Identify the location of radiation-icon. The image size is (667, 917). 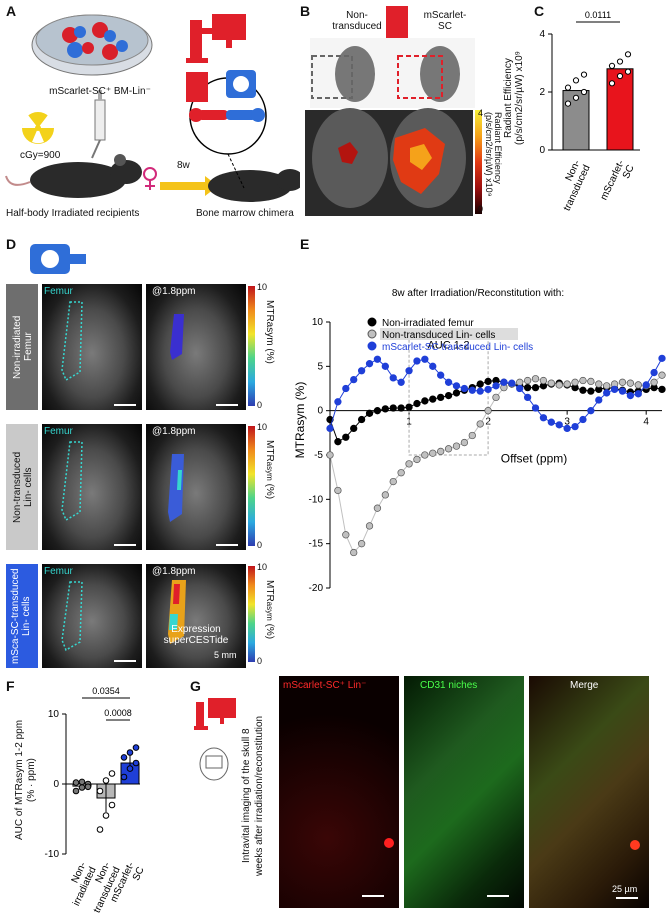
(38, 128).